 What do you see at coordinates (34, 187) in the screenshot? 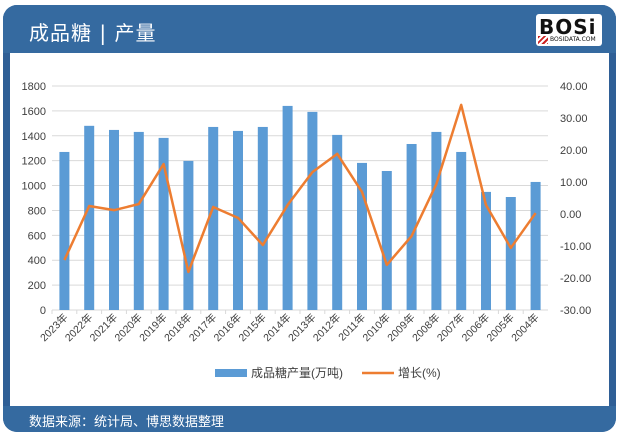
I see `left-axis-tick: 1000` at bounding box center [34, 187].